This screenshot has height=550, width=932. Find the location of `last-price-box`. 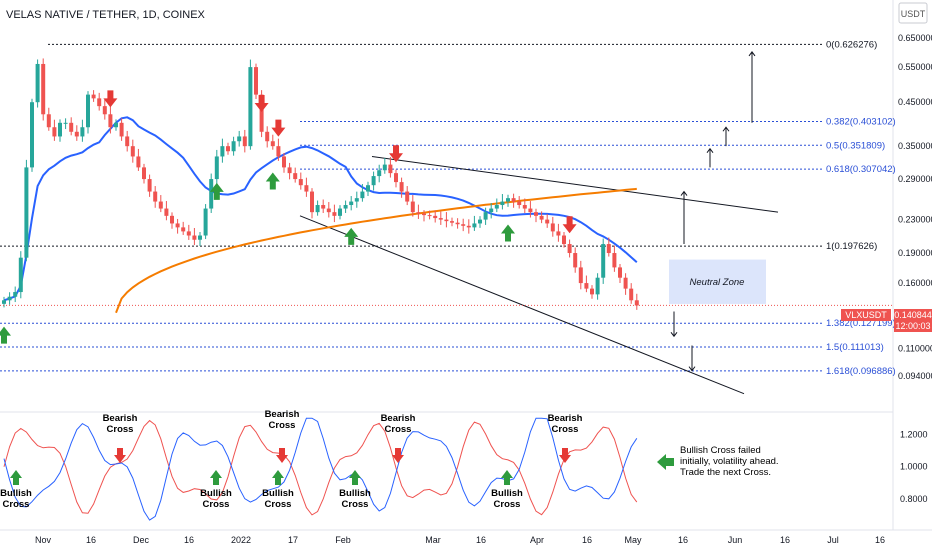

last-price-box is located at coordinates (913, 320).